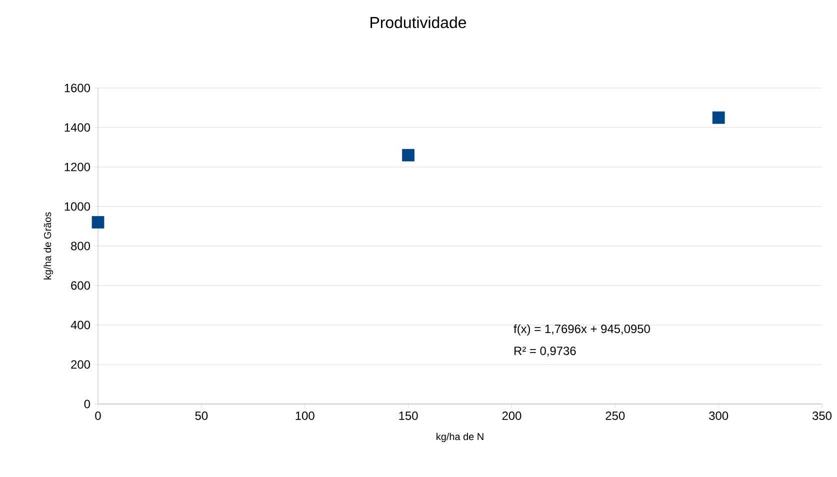 The width and height of the screenshot is (837, 477). Describe the element at coordinates (80, 285) in the screenshot. I see `y-tick-label: 600` at that location.